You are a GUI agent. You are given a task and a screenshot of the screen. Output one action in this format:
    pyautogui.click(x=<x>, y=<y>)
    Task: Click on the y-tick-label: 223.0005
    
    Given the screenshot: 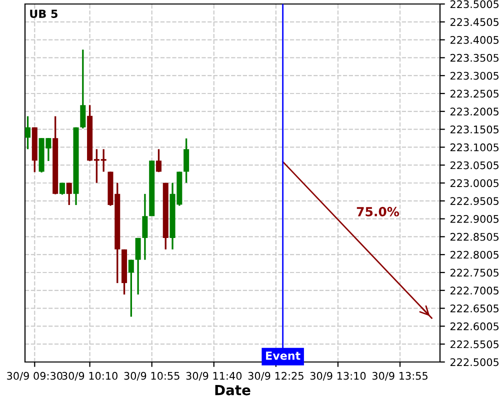 What is the action you would take?
    pyautogui.click(x=474, y=183)
    